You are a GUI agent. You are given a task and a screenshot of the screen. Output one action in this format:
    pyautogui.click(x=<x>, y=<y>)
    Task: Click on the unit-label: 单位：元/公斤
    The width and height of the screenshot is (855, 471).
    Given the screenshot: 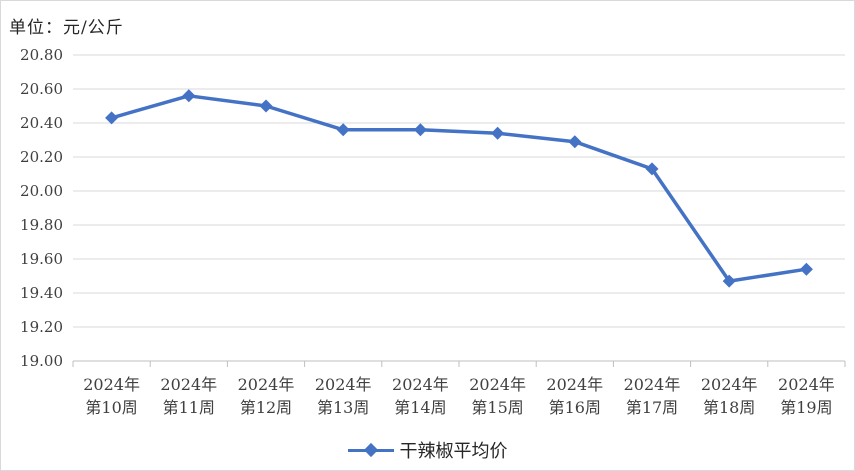 What is the action you would take?
    pyautogui.click(x=66, y=28)
    